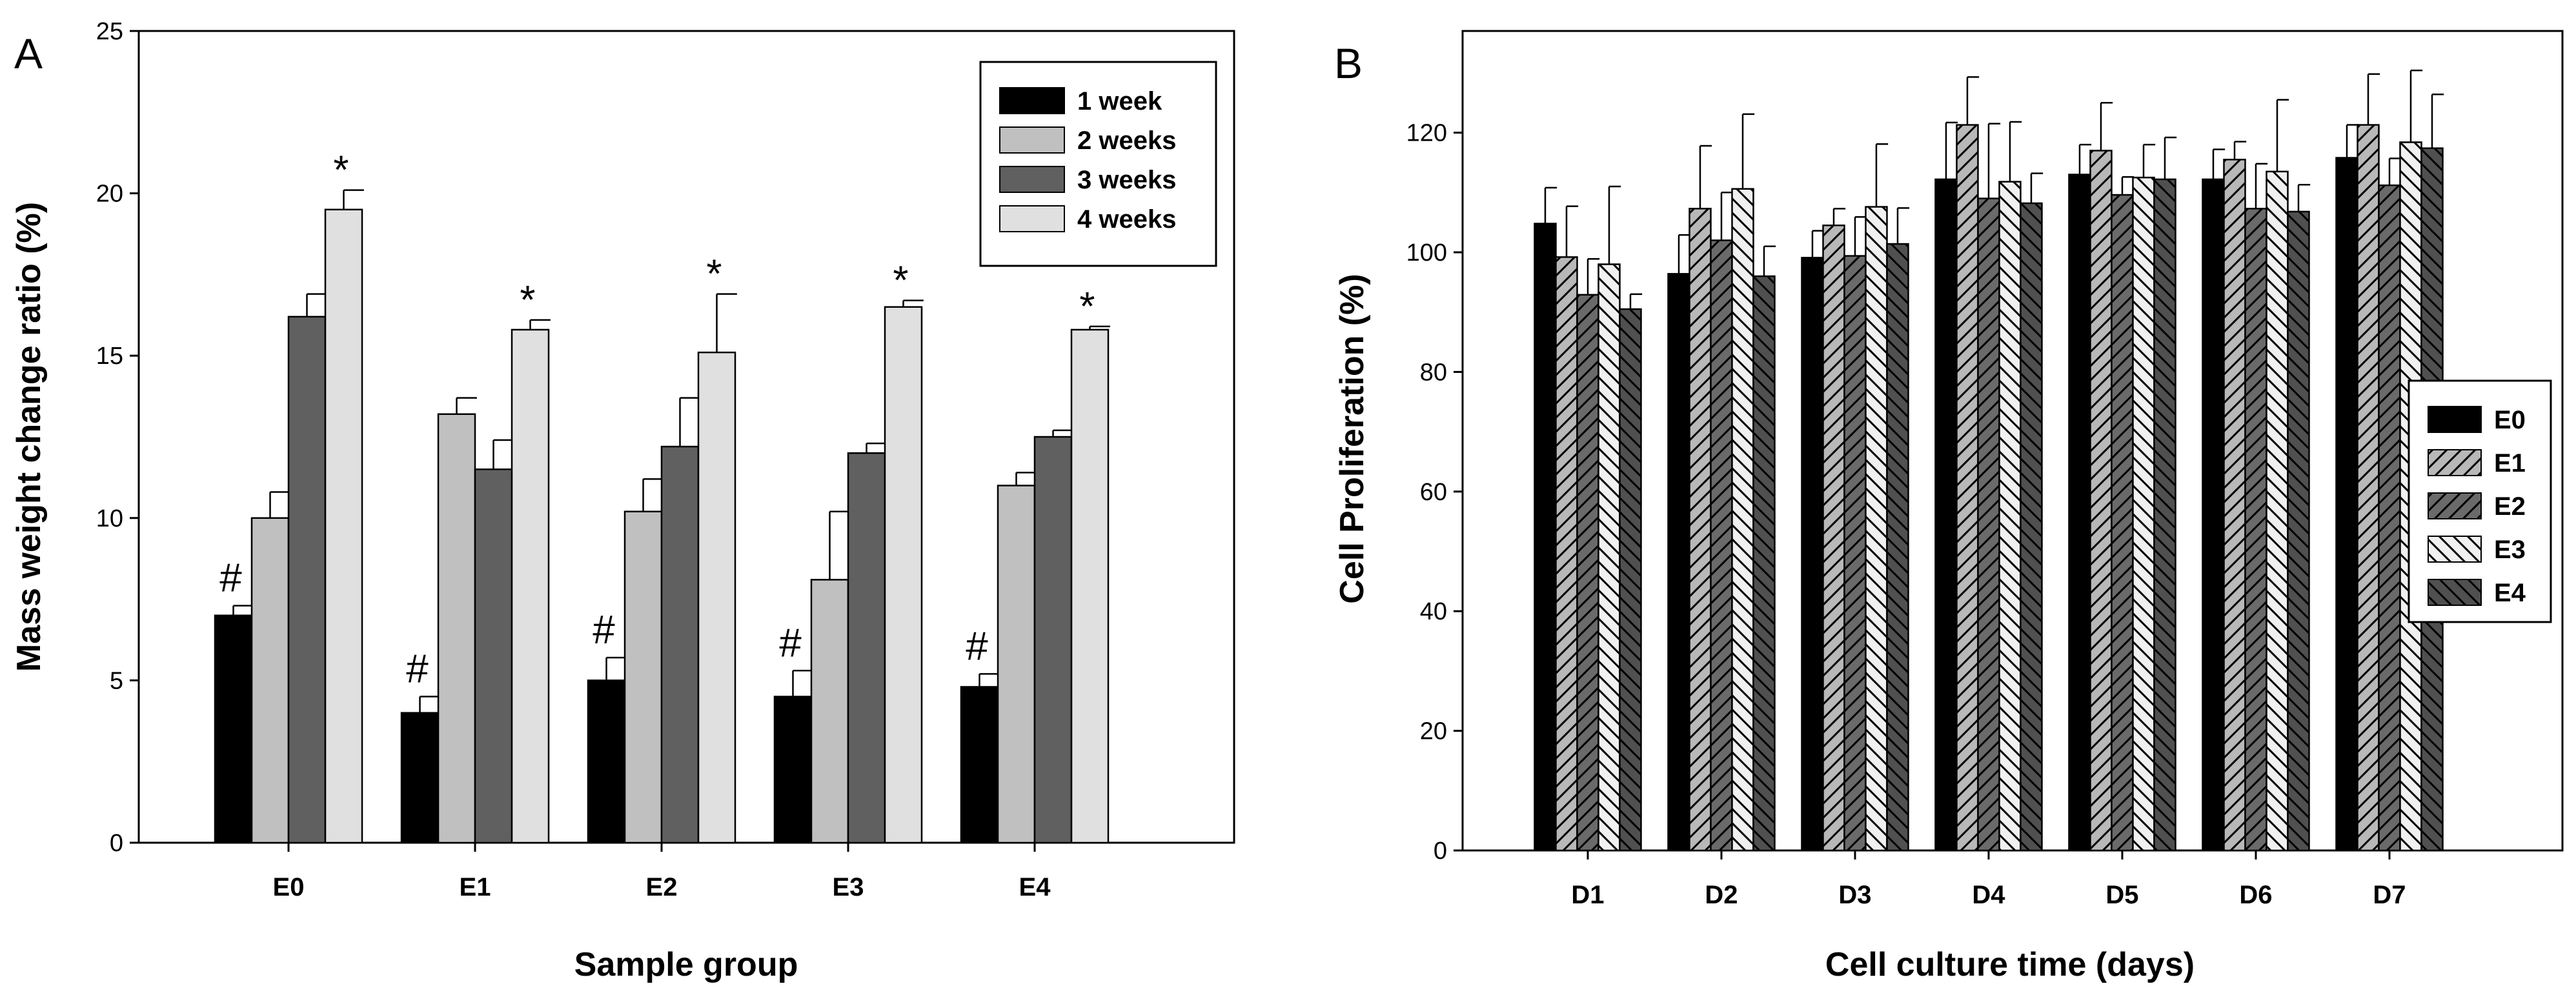 The width and height of the screenshot is (2576, 995). Describe the element at coordinates (28, 54) in the screenshot. I see `panel-a-label: A` at that location.